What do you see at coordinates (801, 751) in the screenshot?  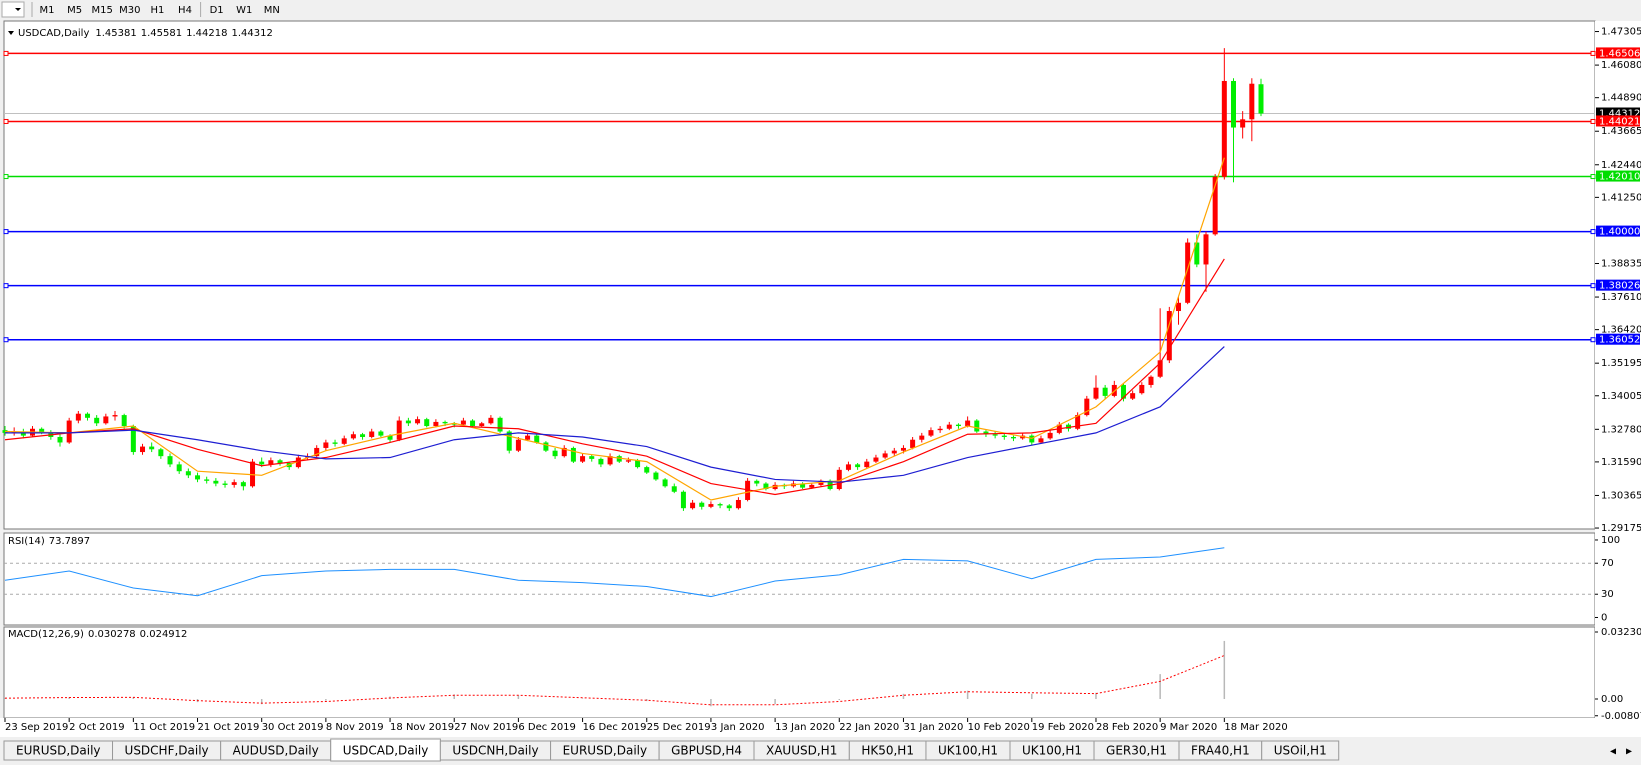 I see `tab-label: XAUUSD,H1` at bounding box center [801, 751].